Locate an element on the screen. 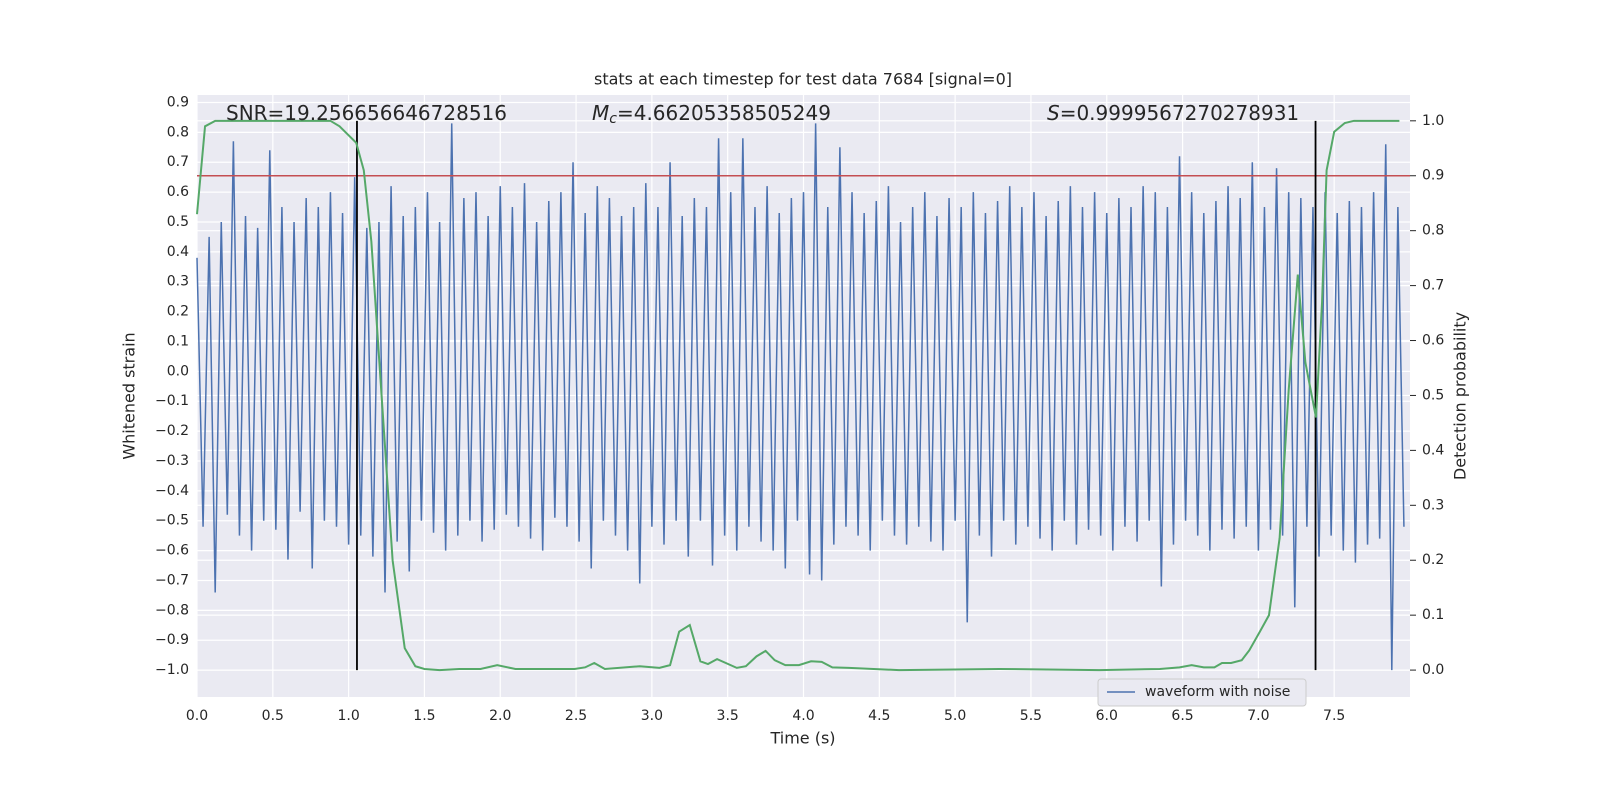  x-axis-label: Time (s) is located at coordinates (802, 738).